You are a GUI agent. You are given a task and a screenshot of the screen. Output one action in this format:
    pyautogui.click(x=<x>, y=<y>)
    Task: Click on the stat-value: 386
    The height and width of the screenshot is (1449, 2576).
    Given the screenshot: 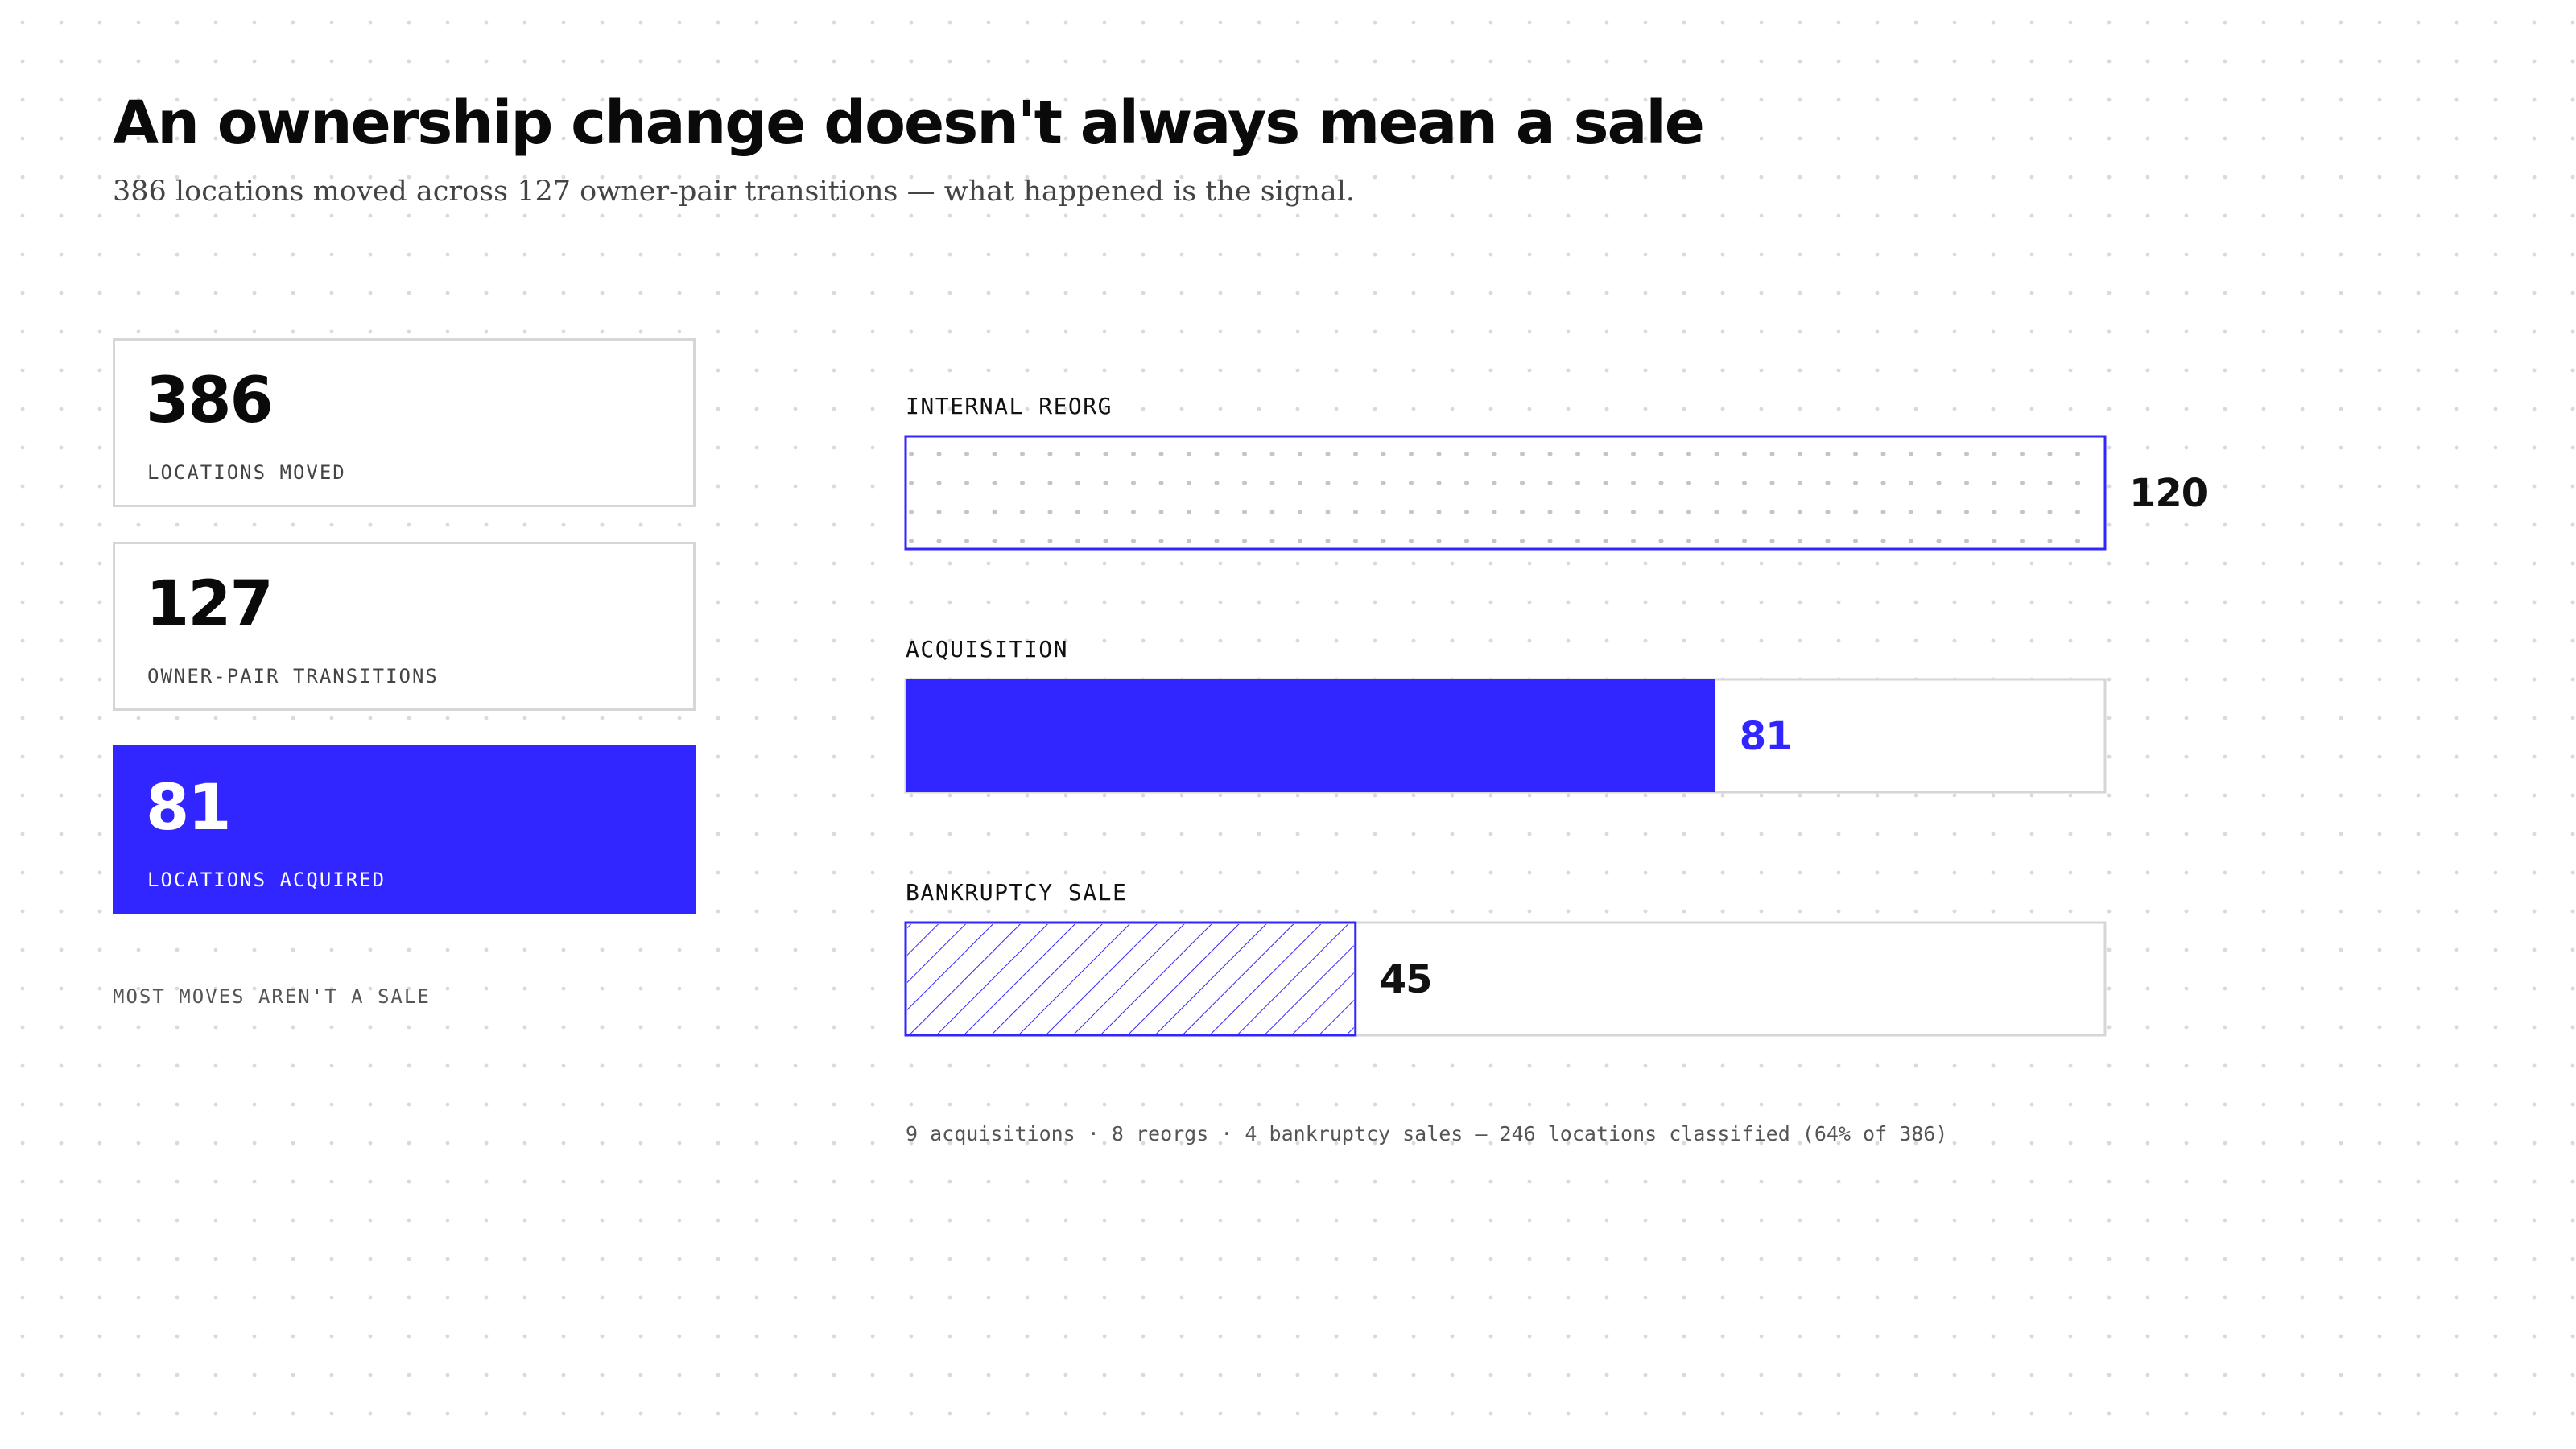 What is the action you would take?
    pyautogui.click(x=210, y=401)
    